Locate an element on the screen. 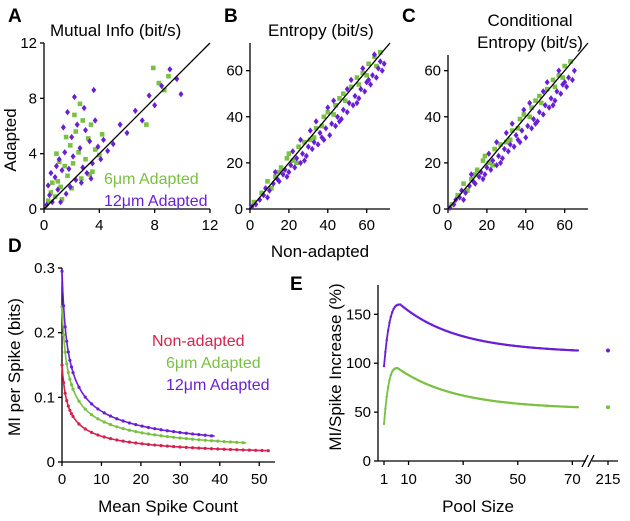 The image size is (630, 521). panel-e-letter: E is located at coordinates (296, 284).